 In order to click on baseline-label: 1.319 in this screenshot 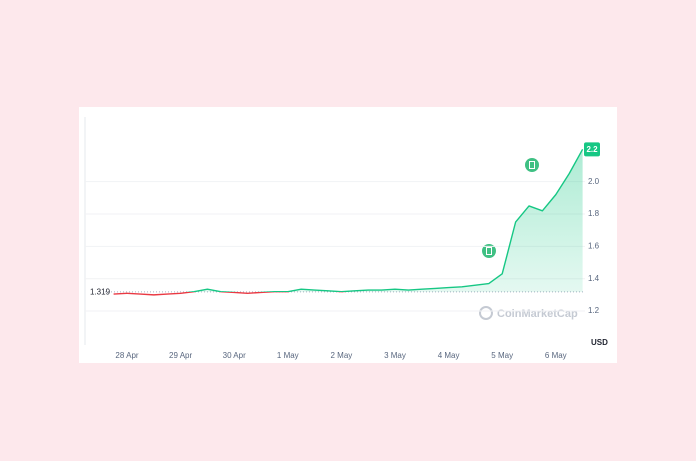, I will do `click(100, 291)`.